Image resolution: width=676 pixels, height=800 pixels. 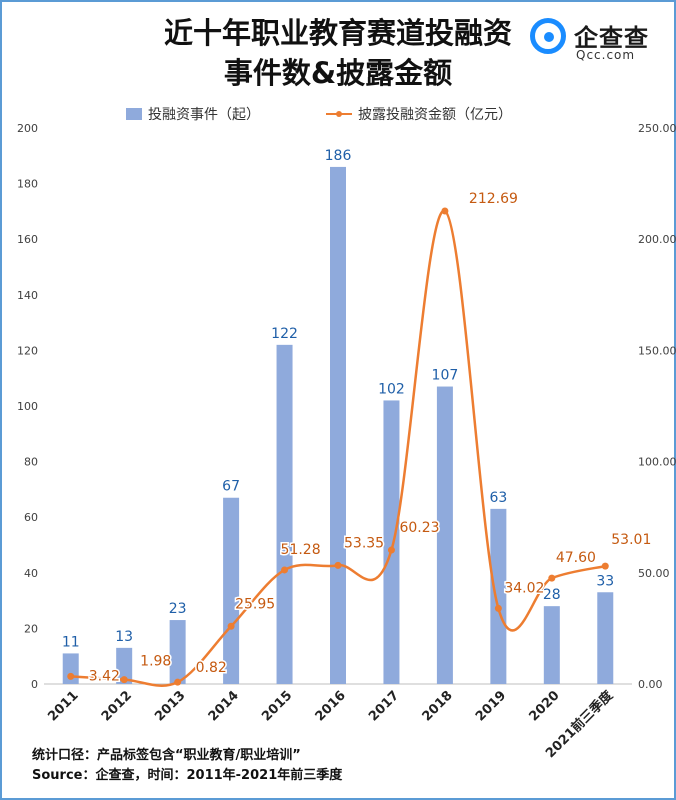 What do you see at coordinates (338, 73) in the screenshot?
I see `chart-title-line2: 事件数&披露金额` at bounding box center [338, 73].